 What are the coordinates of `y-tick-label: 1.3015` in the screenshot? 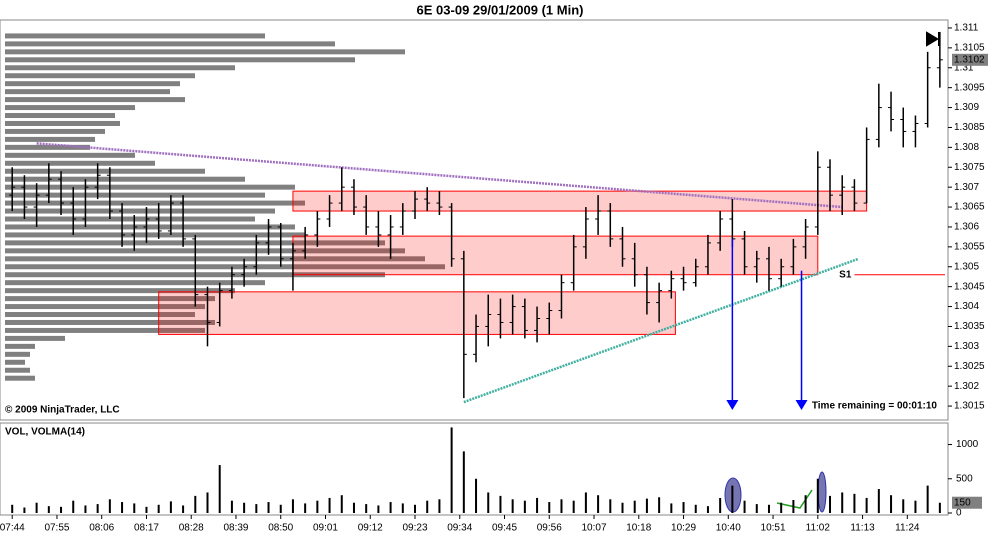 It's located at (969, 406).